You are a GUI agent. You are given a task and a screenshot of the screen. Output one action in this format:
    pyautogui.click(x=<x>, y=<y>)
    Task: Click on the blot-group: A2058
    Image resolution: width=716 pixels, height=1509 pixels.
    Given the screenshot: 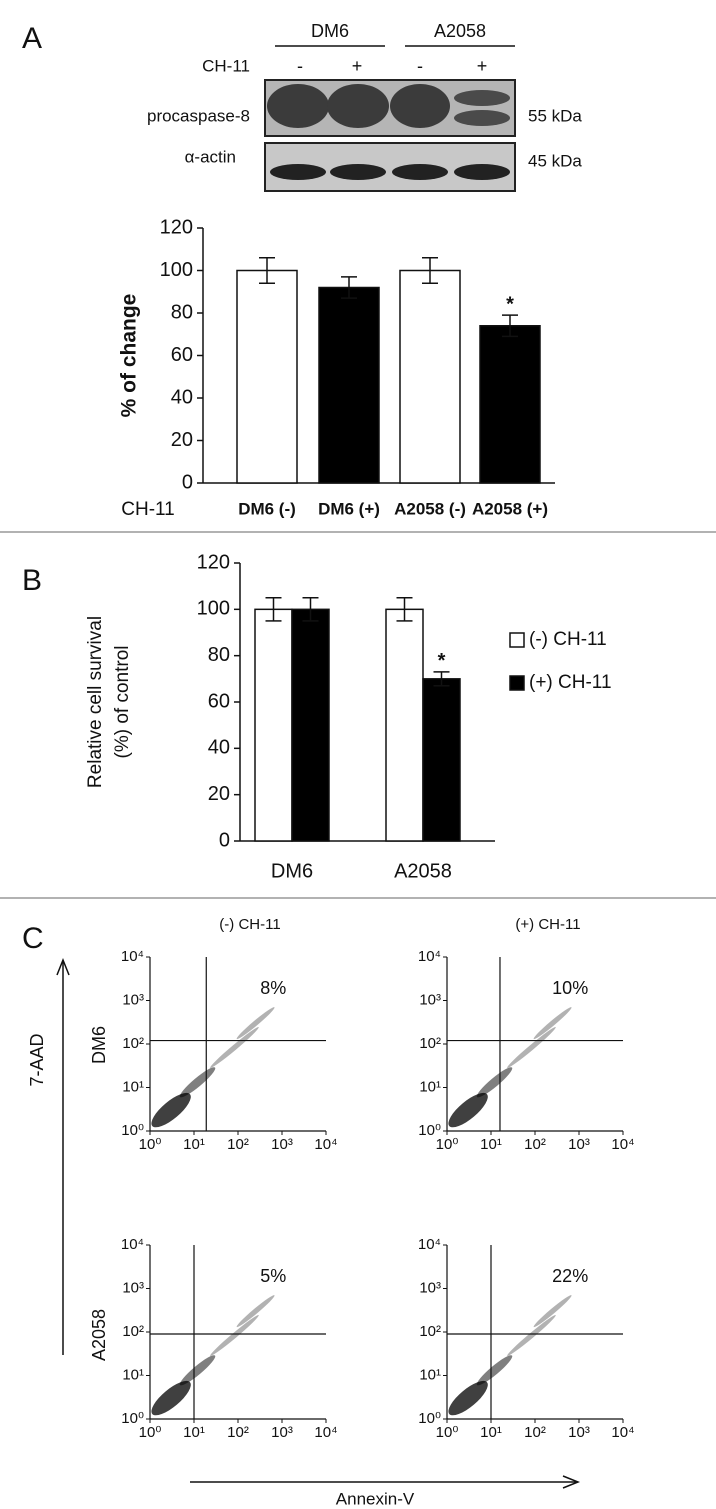 What is the action you would take?
    pyautogui.click(x=460, y=31)
    